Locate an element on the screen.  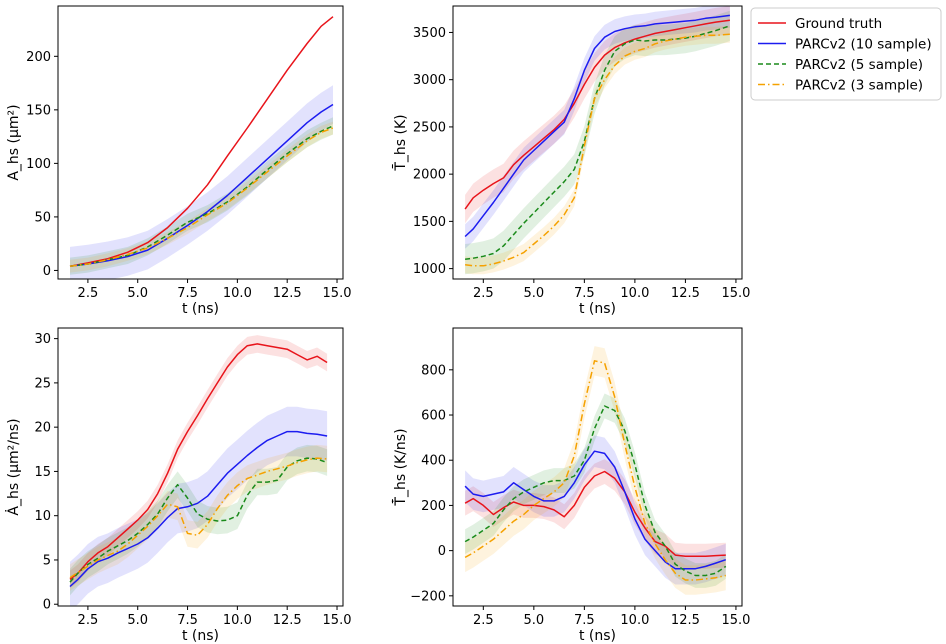
legend-label-0: Ground truth is located at coordinates (838, 24).